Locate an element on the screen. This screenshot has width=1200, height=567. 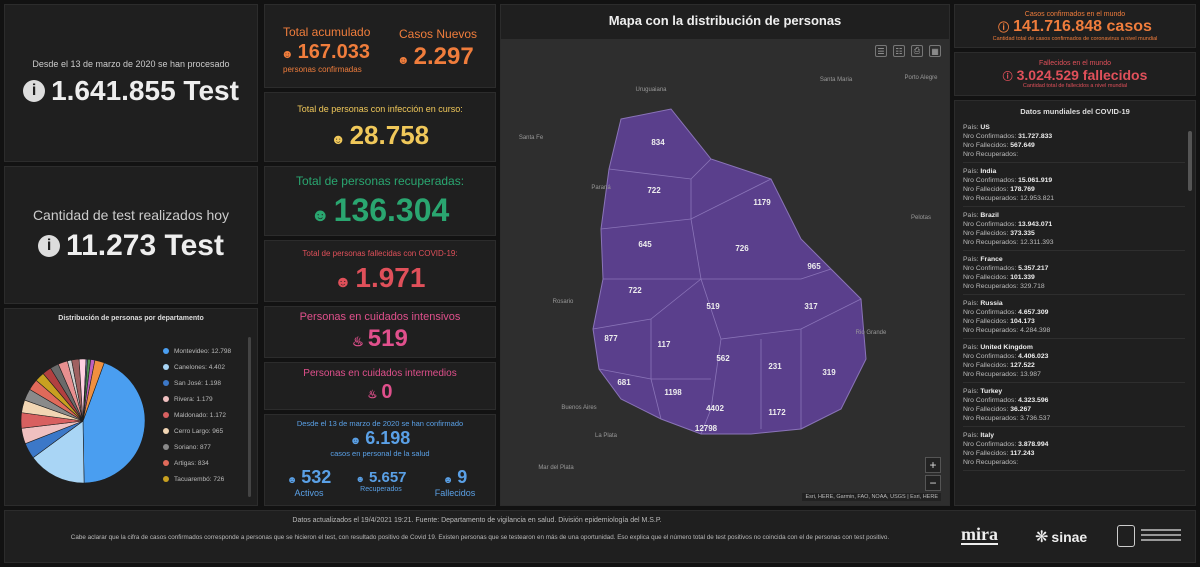
recovered-row: Nro Recuperados: 4.284.398 is located at coordinates (1074, 330).